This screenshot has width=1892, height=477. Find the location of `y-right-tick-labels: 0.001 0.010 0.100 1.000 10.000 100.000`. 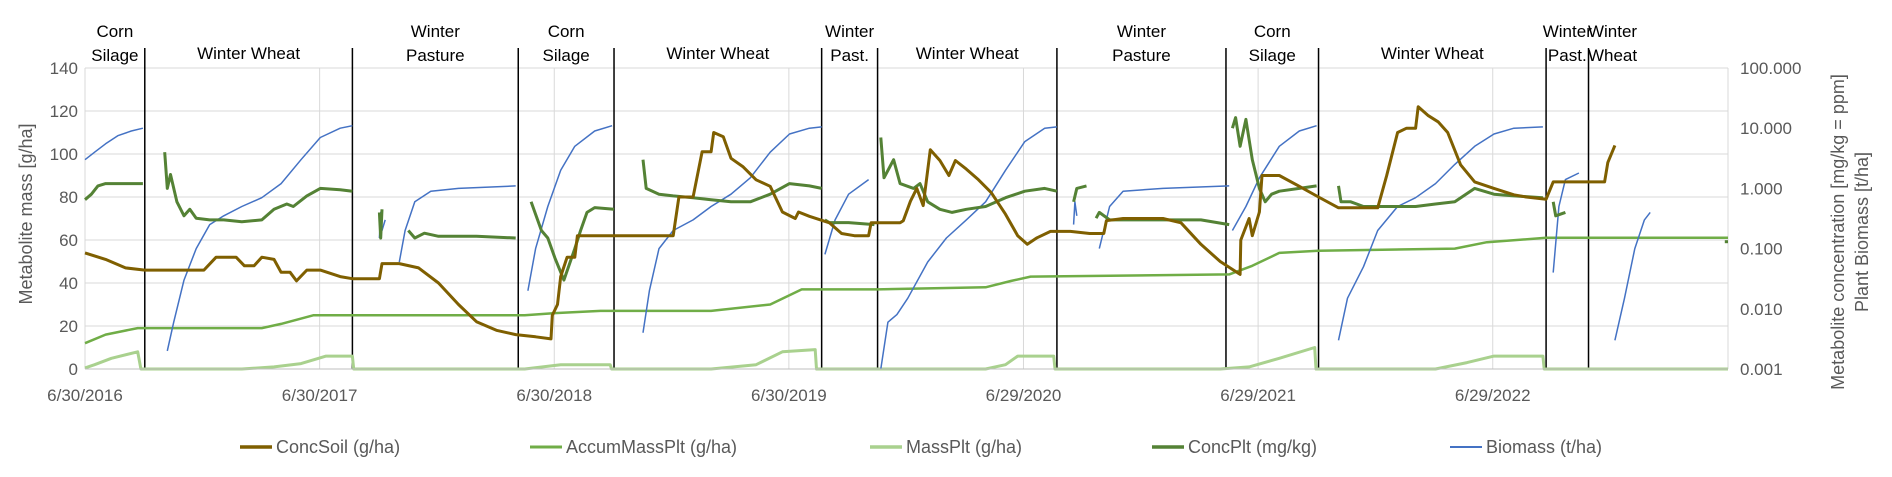

y-right-tick-labels: 0.001 0.010 0.100 1.000 10.000 100.000 is located at coordinates (1770, 219).